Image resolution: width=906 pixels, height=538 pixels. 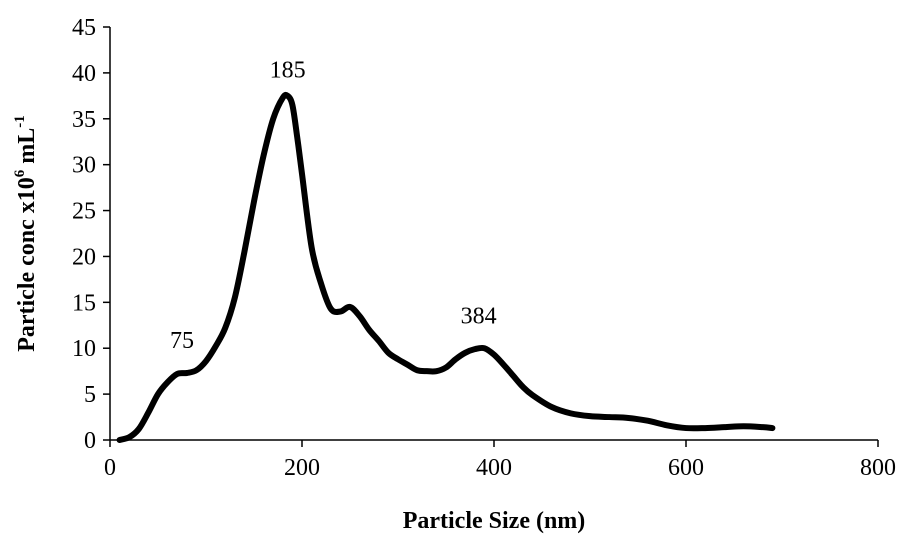 I want to click on y-axis-ticks: 0 5 10 15 20 25 30 35 40 45, so click(x=91, y=234).